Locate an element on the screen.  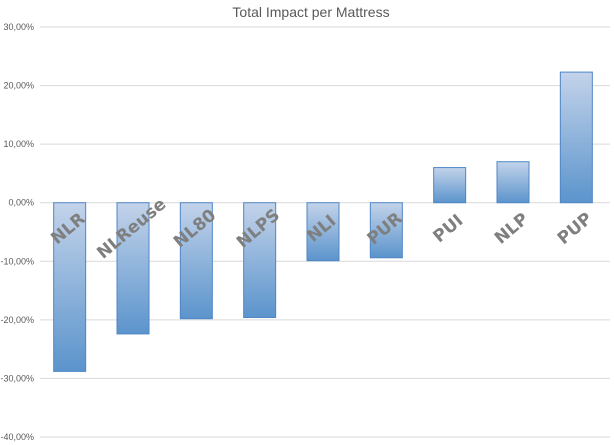
bar-pur is located at coordinates (386, 230).